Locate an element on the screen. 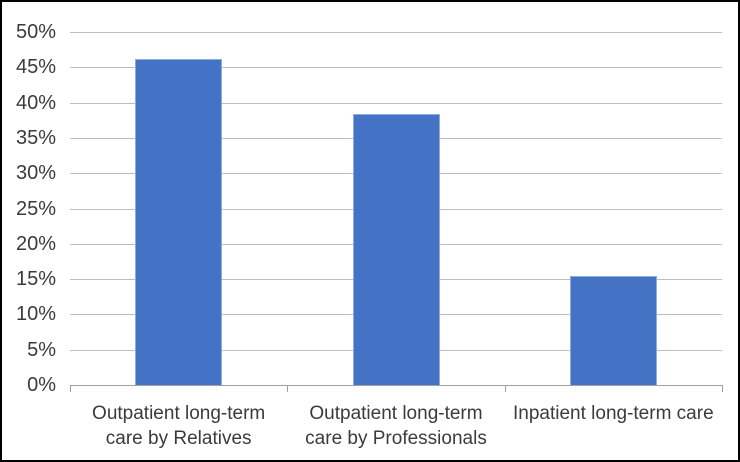 The width and height of the screenshot is (740, 462). y-axis-tick-label: 0% is located at coordinates (41, 385).